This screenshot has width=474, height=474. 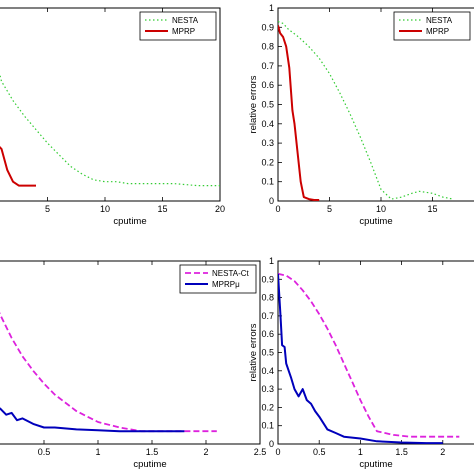 What do you see at coordinates (108, 372) in the screenshot?
I see `series-line-nesta-ct` at bounding box center [108, 372].